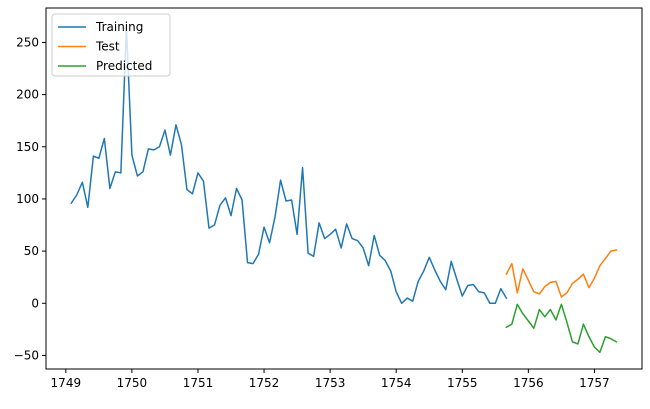 Image resolution: width=650 pixels, height=409 pixels. What do you see at coordinates (27, 147) in the screenshot?
I see `y-tick-label: 150` at bounding box center [27, 147].